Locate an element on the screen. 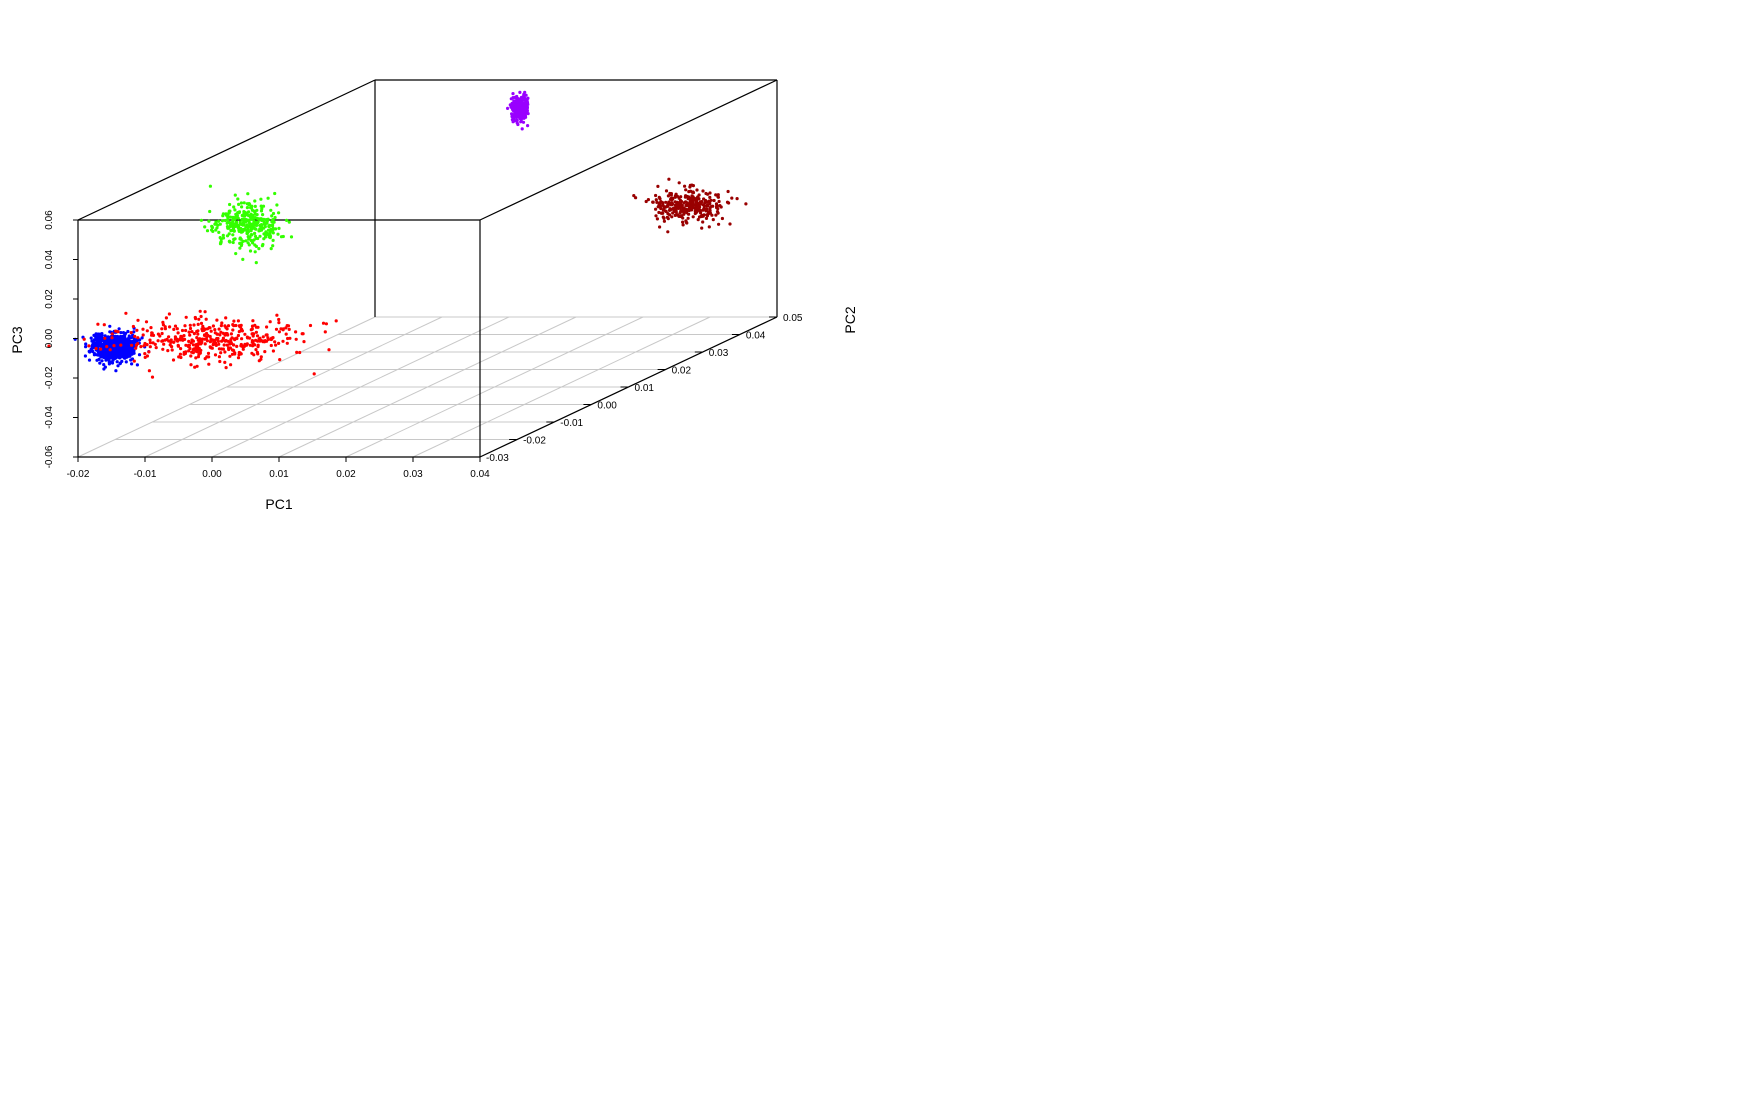  x-tick-label: -0.01 is located at coordinates (145, 474).